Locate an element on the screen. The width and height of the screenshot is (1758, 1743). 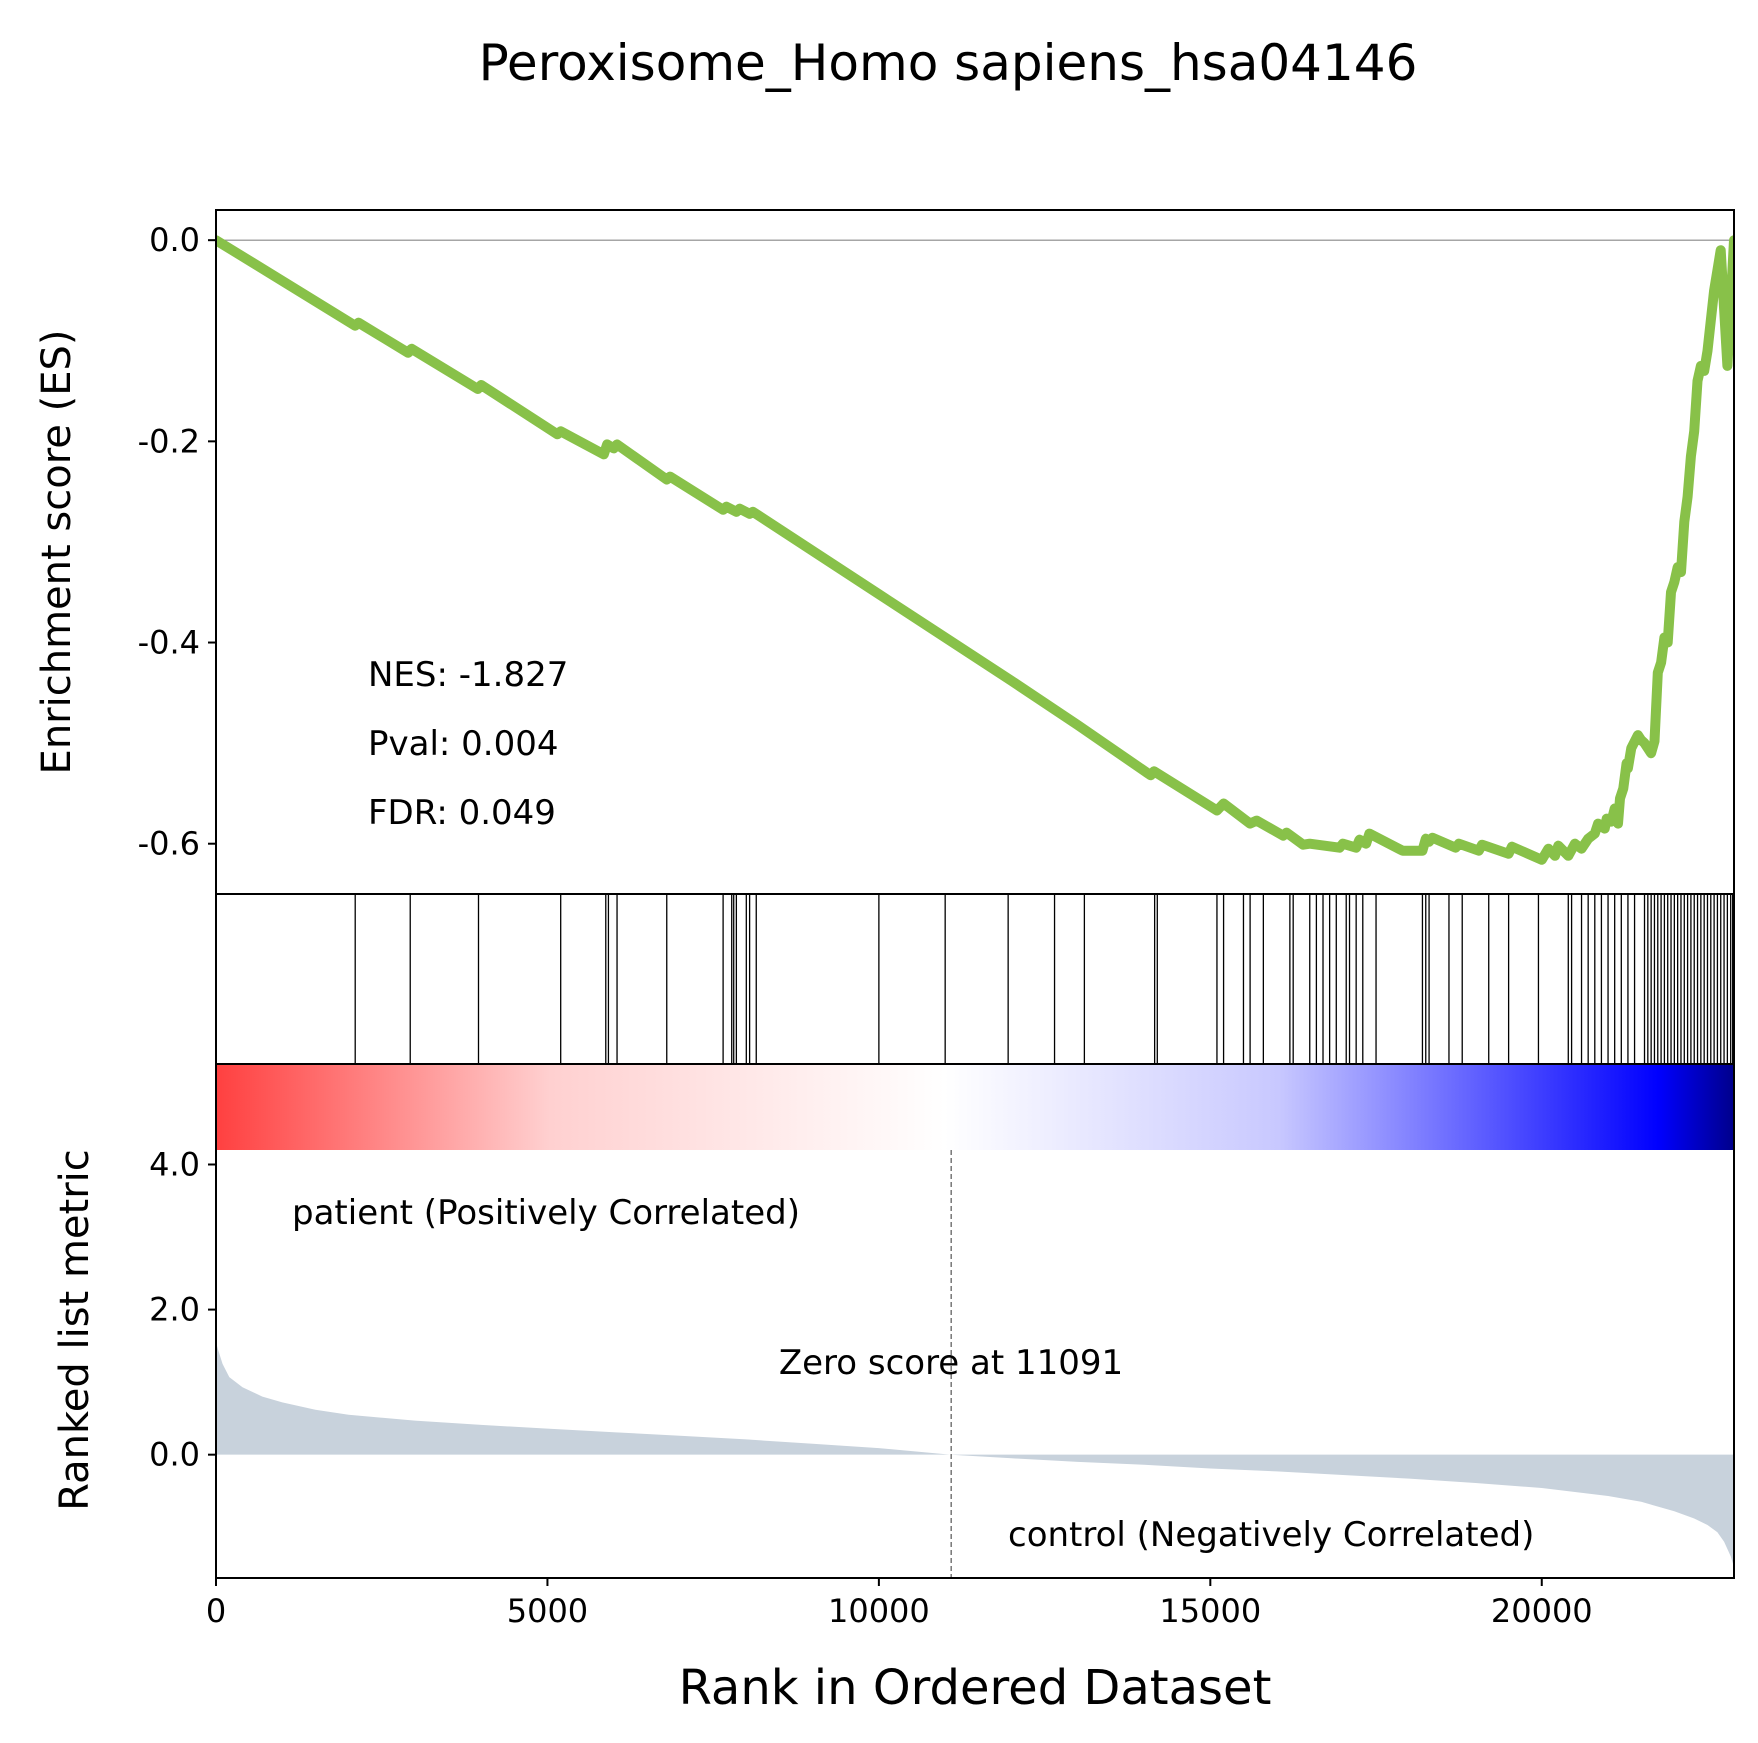
metric-y-tick-label: 0.0 is located at coordinates (174, 1455).